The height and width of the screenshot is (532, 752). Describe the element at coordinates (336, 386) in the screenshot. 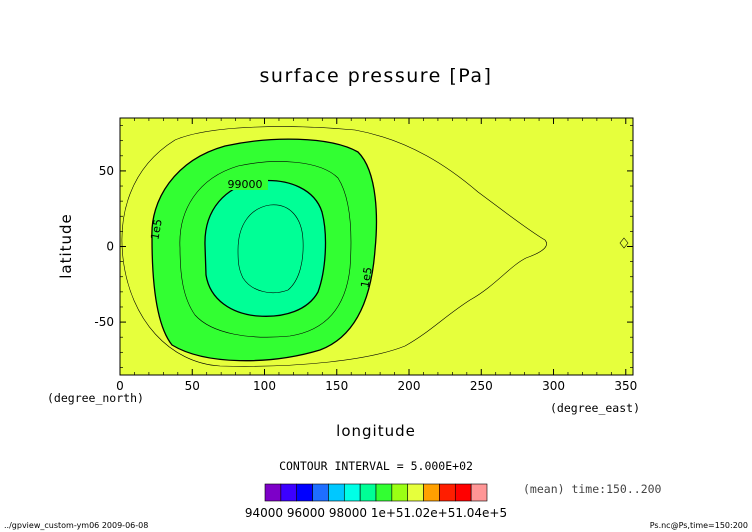

I see `x-tick-label: 150` at that location.